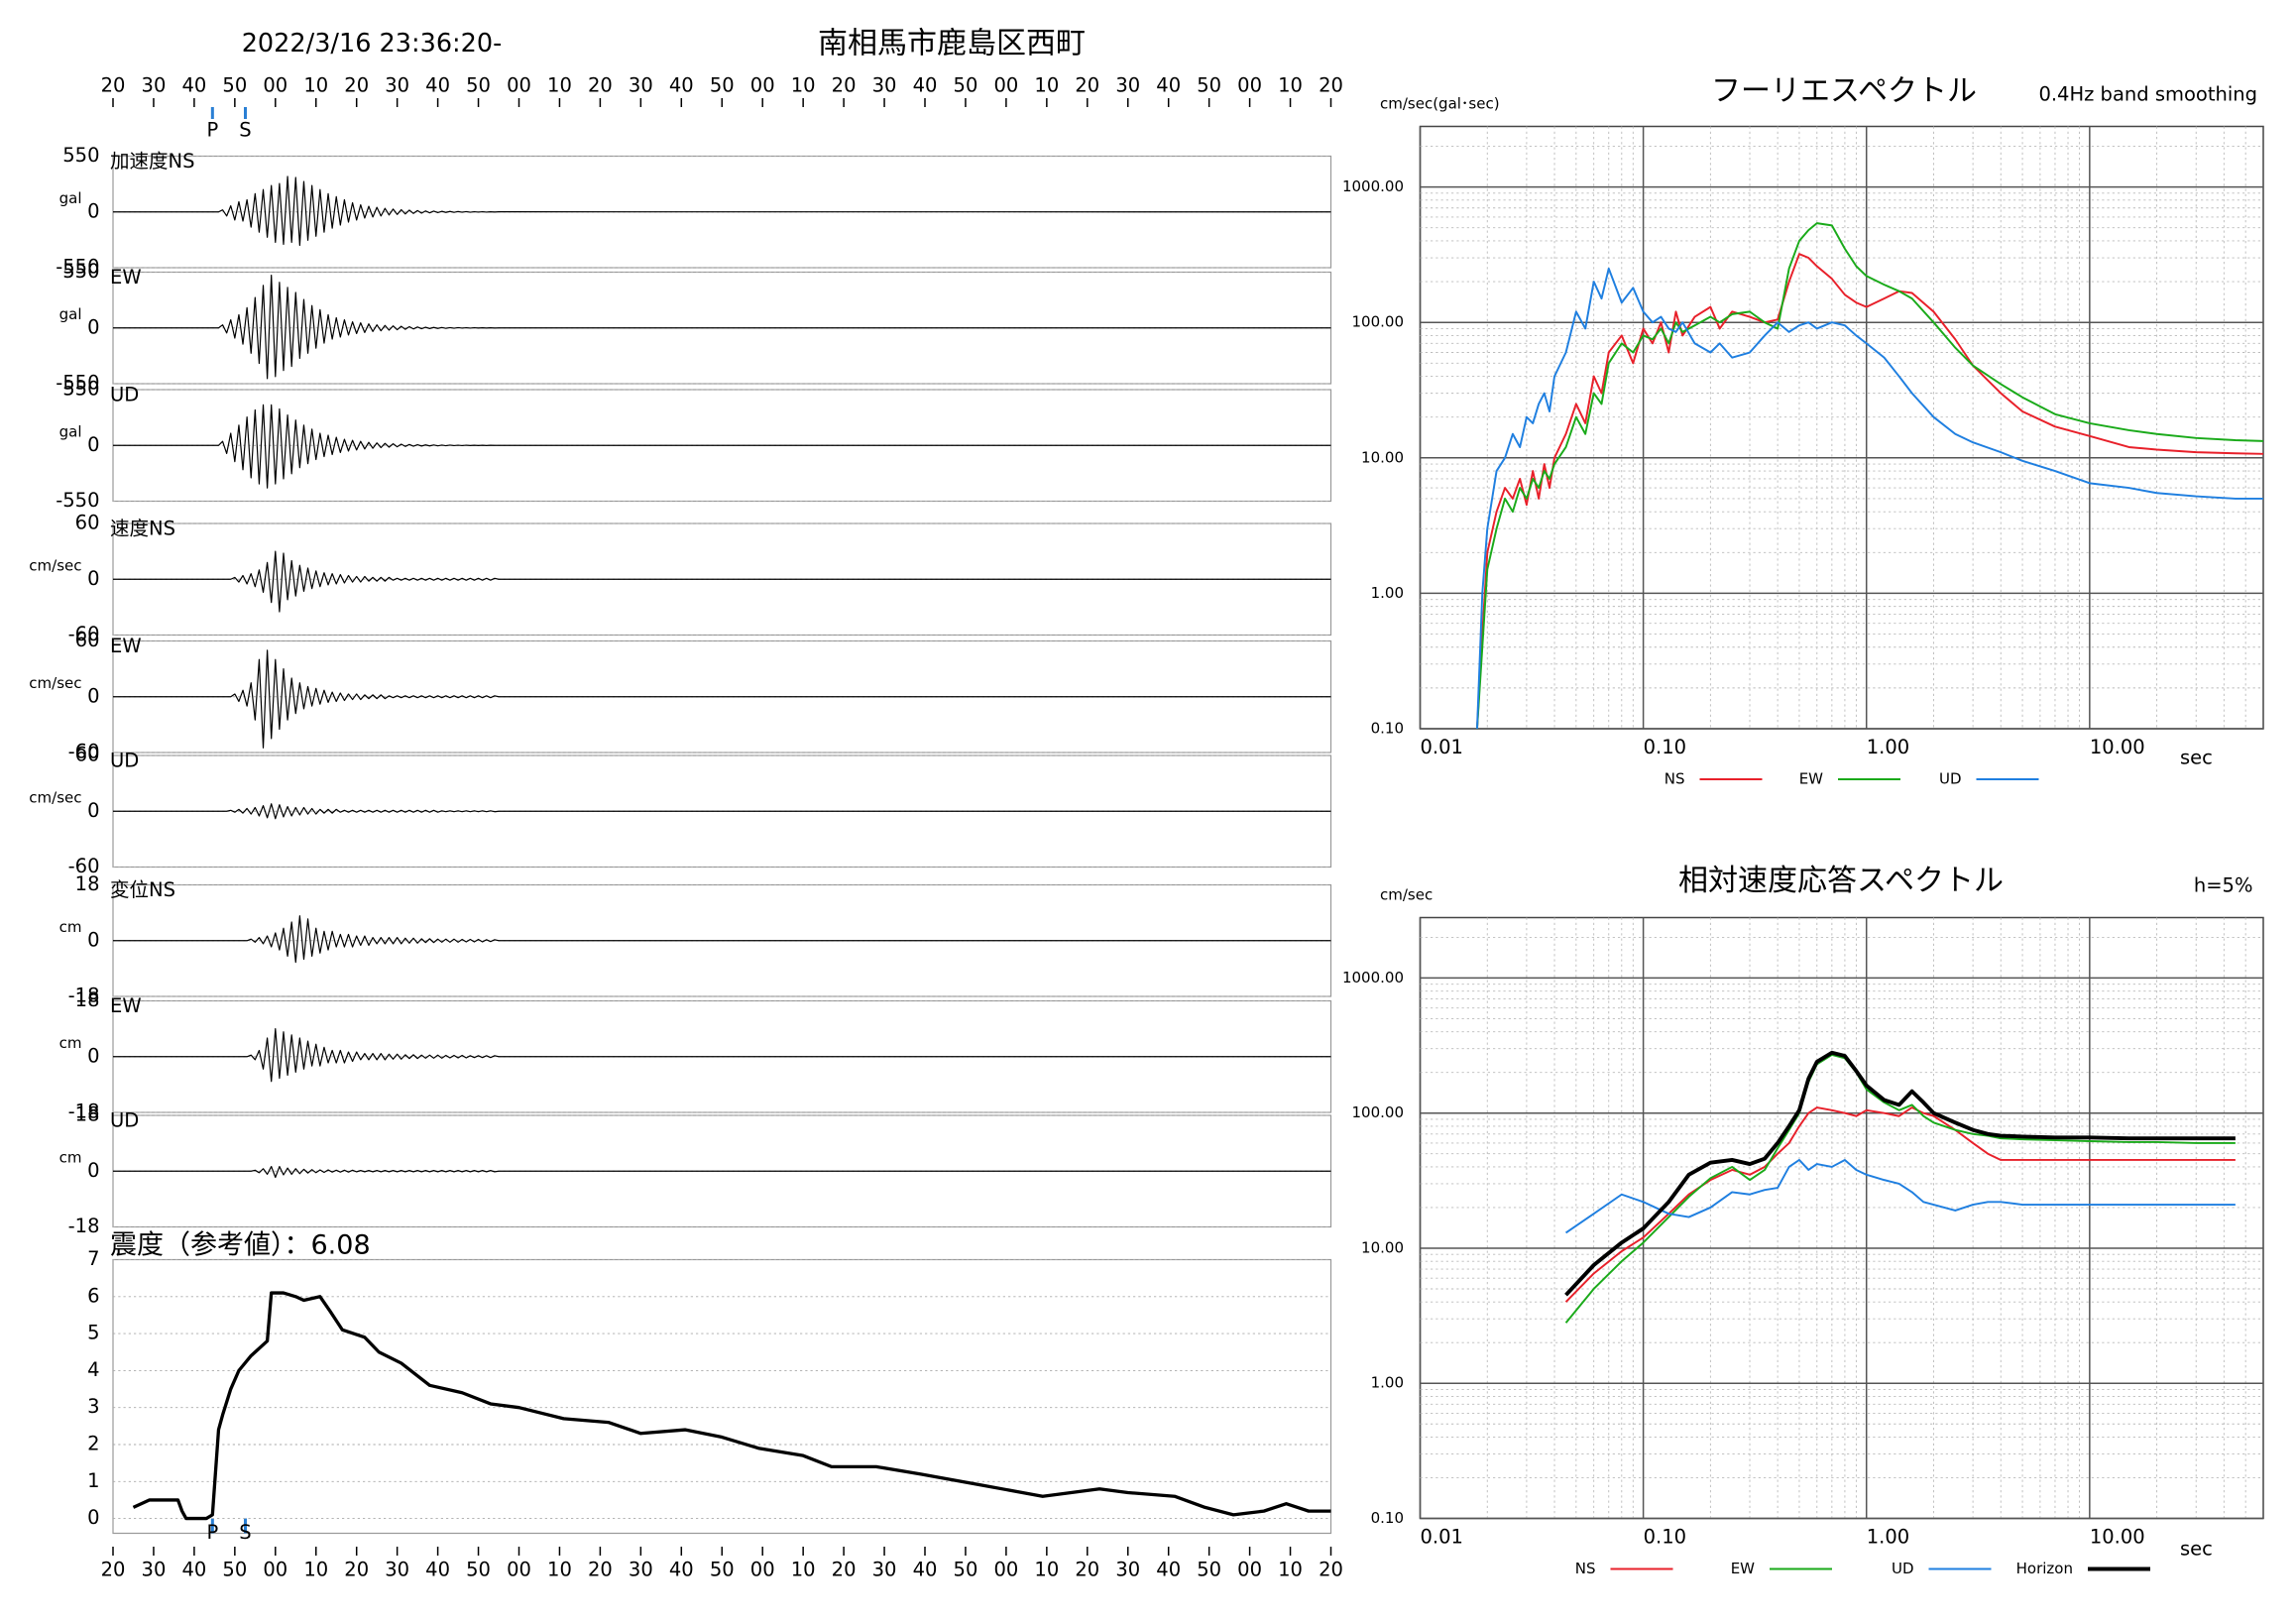  What do you see at coordinates (1442, 747) in the screenshot?
I see `x-tick-label: 0.01` at bounding box center [1442, 747].